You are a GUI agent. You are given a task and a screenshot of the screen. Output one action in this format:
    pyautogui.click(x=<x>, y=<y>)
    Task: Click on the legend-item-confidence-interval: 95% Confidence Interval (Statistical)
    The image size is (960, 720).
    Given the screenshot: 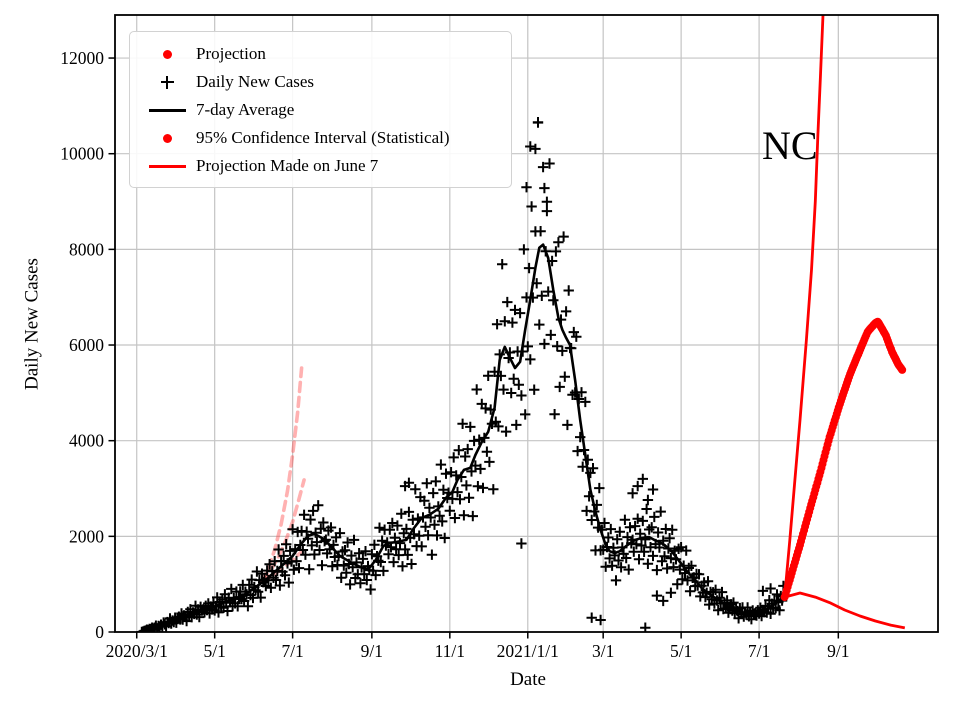 What is the action you would take?
    pyautogui.click(x=319, y=138)
    